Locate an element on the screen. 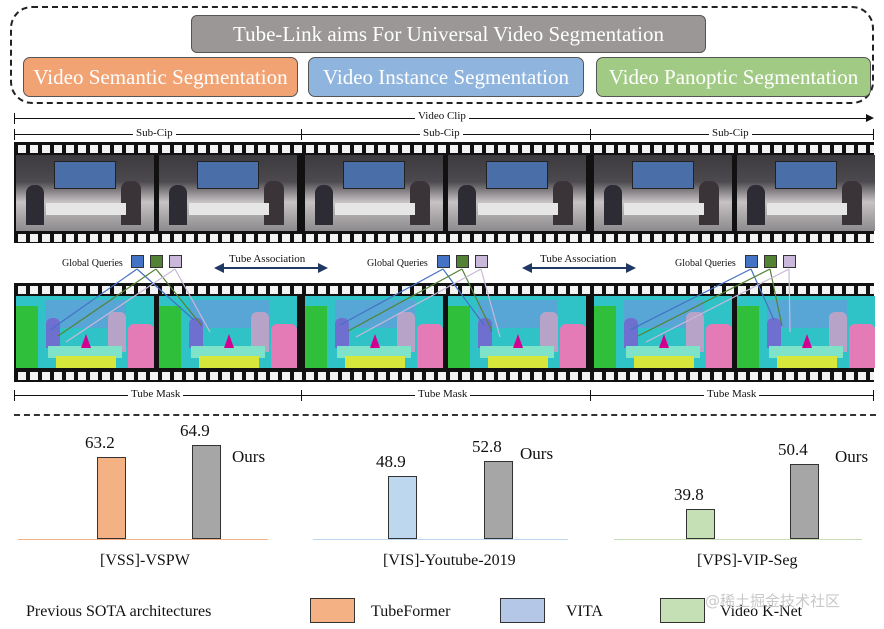 The width and height of the screenshot is (884, 629). legend-swatch-vita is located at coordinates (522, 610).